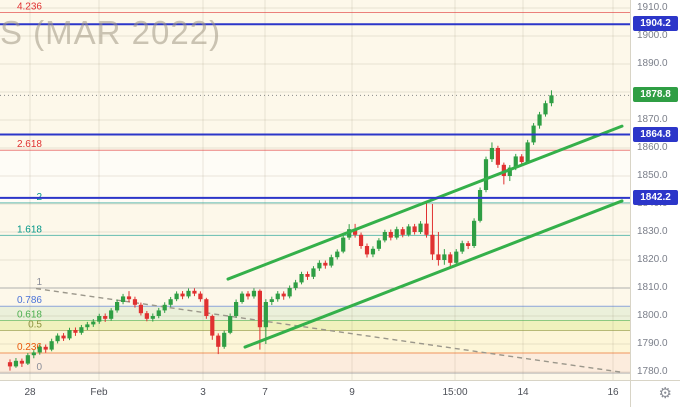  What do you see at coordinates (652, 147) in the screenshot?
I see `price-tick-label: 1860.0` at bounding box center [652, 147].